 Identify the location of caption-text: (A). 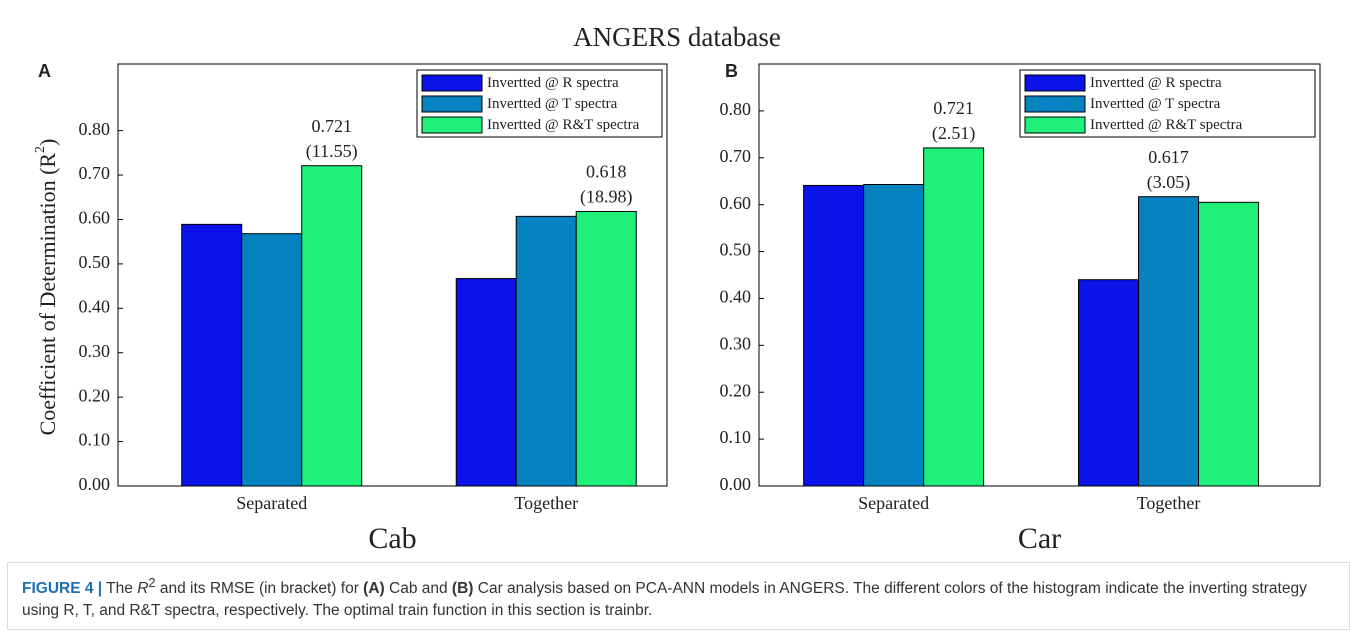
(374, 589).